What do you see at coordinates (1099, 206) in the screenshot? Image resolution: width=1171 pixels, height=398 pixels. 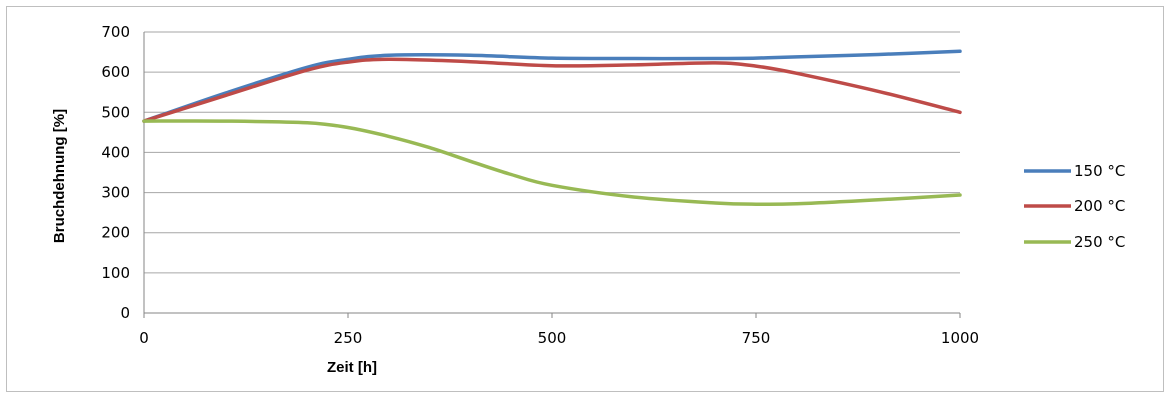 I see `legend-label: 200 °C` at bounding box center [1099, 206].